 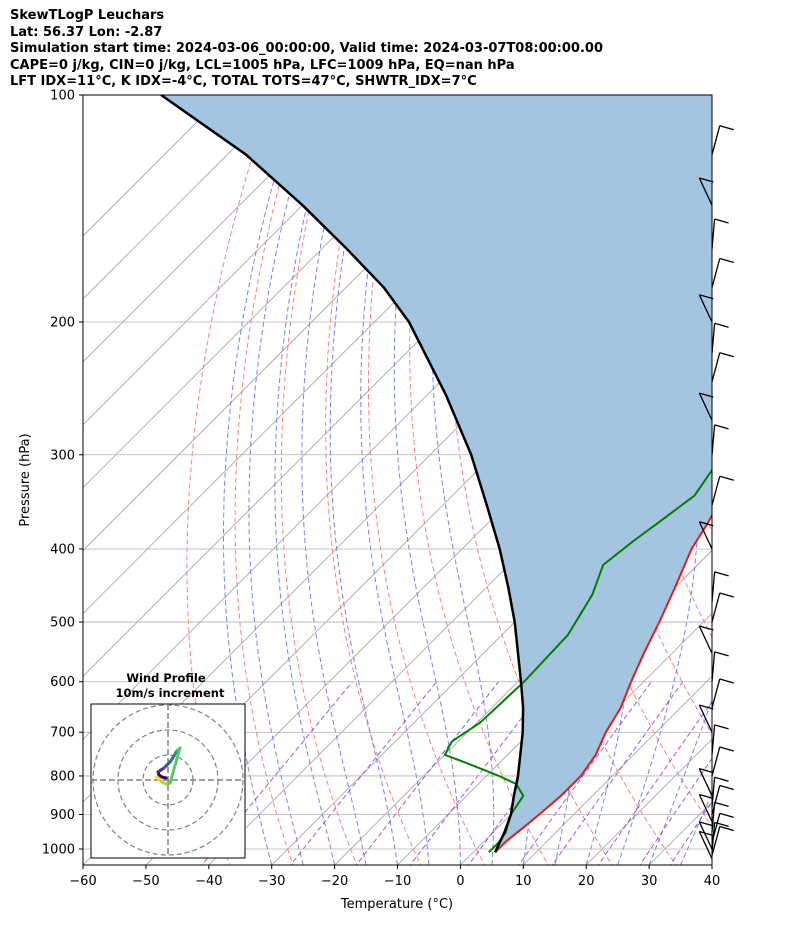 I want to click on y-tick-label: 100, so click(x=62, y=96).